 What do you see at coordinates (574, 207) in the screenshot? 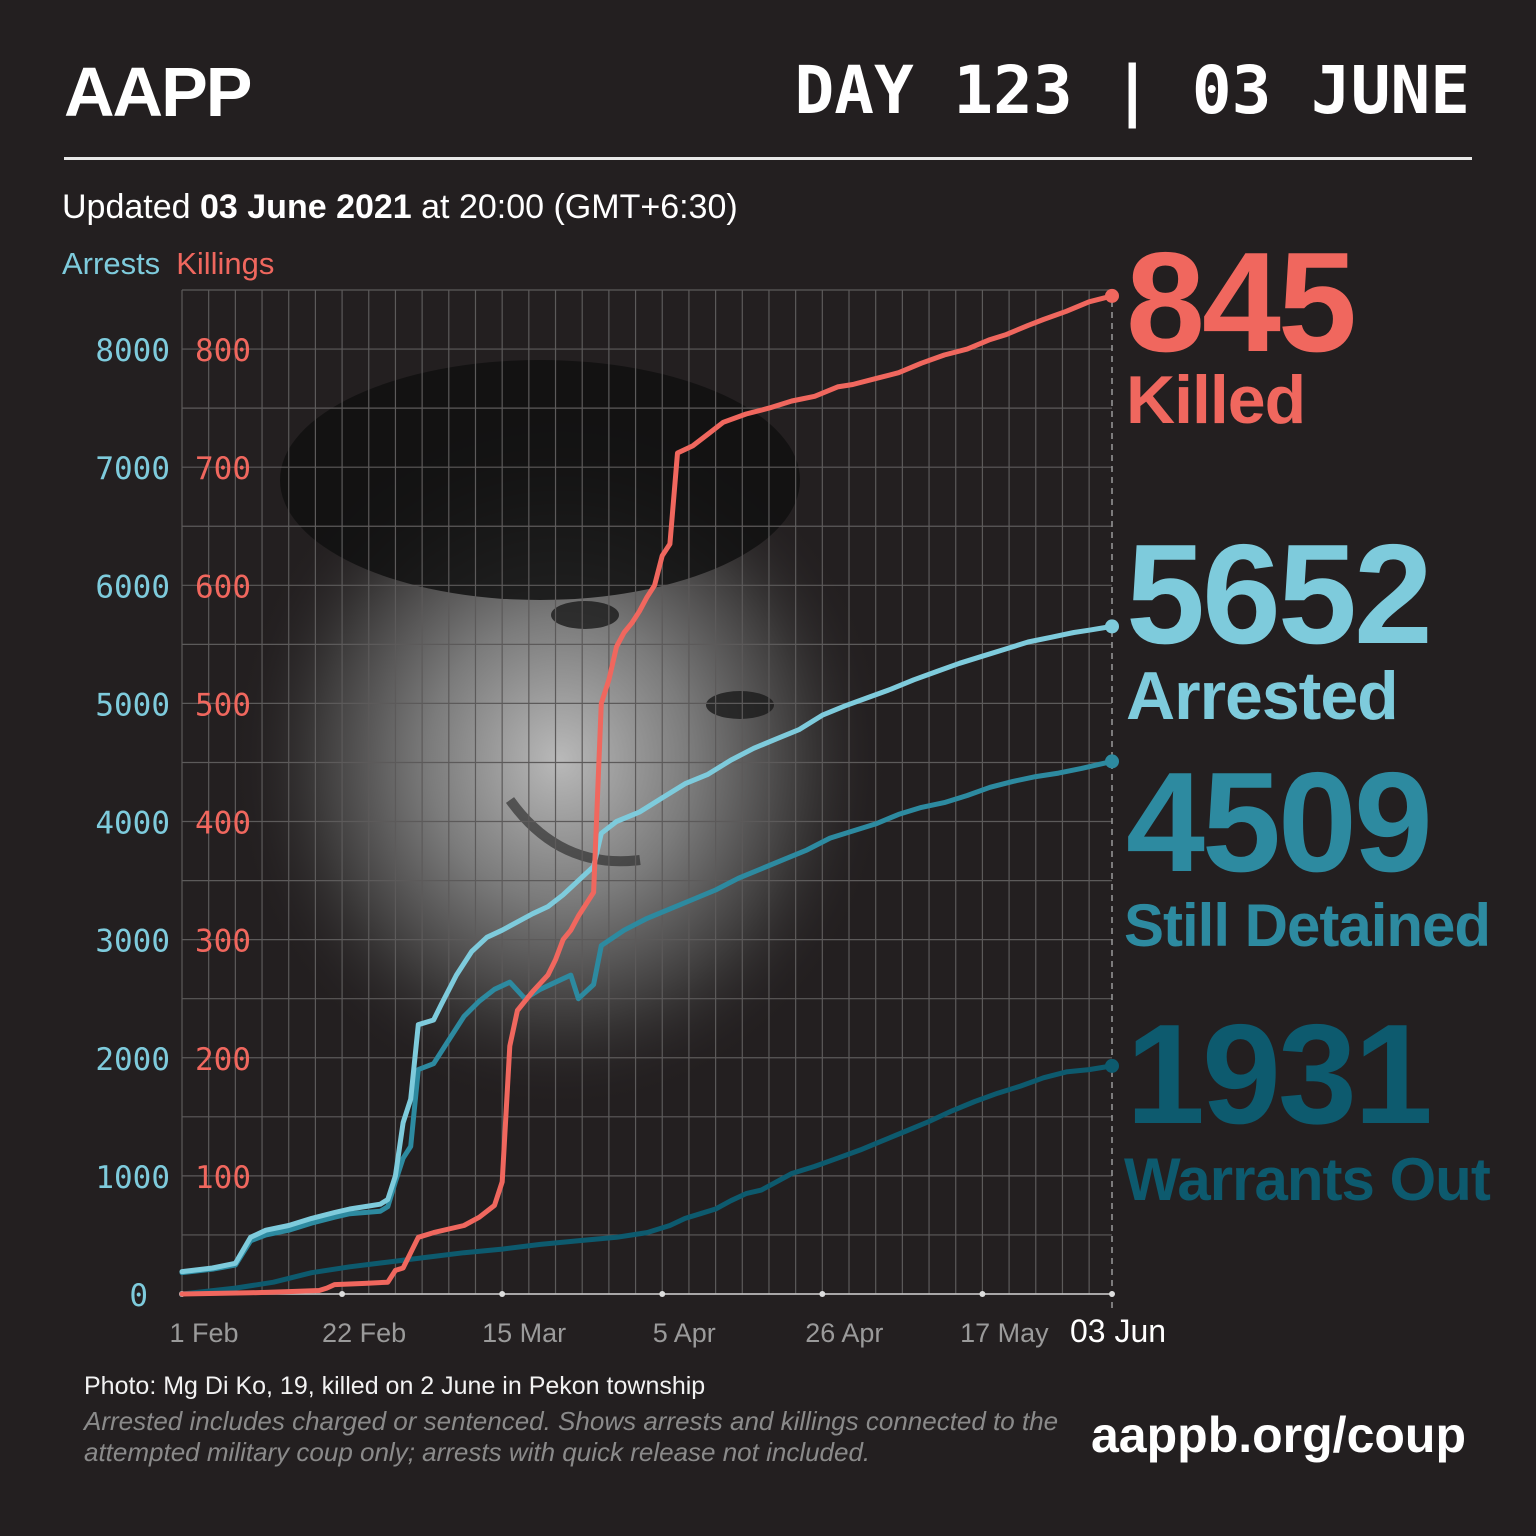
I see `updated-suffix: at 20:00 (GMT+6:30)` at bounding box center [574, 207].